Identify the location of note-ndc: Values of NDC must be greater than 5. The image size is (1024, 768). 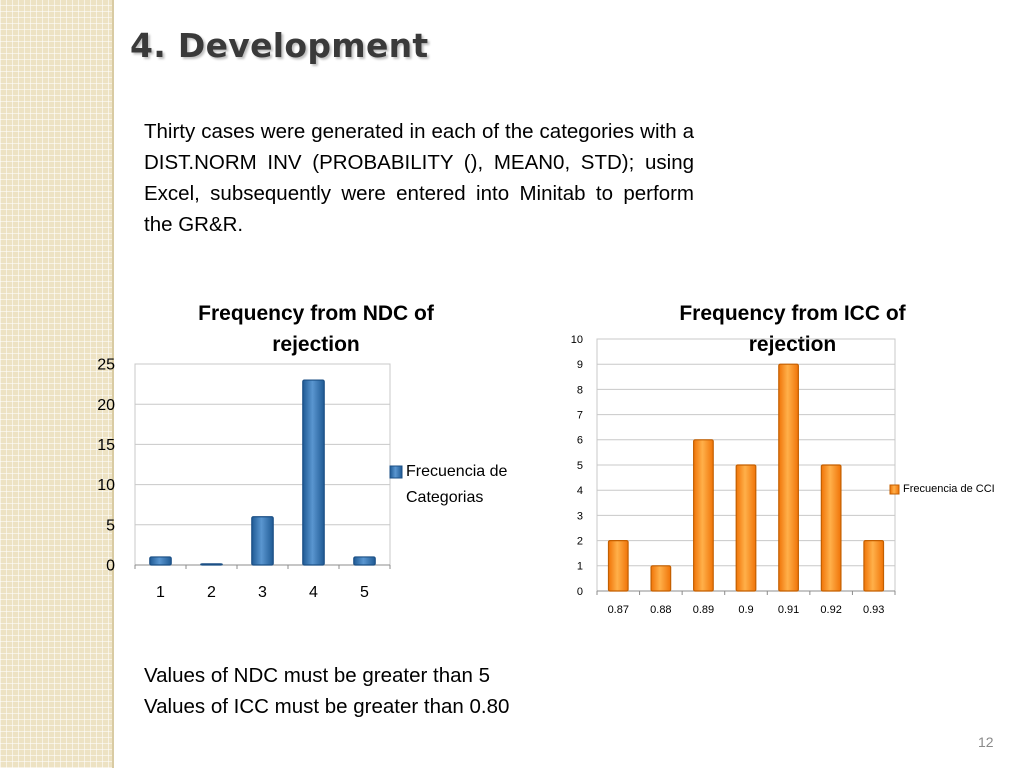
(317, 675).